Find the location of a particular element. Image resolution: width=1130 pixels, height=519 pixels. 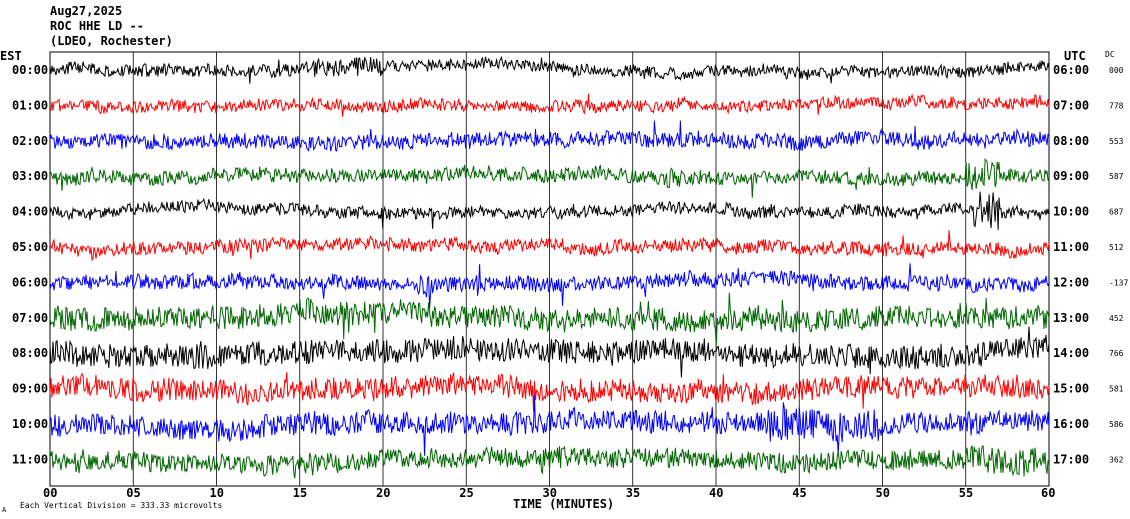

utc-hour-label: 13:00 is located at coordinates (1071, 318).